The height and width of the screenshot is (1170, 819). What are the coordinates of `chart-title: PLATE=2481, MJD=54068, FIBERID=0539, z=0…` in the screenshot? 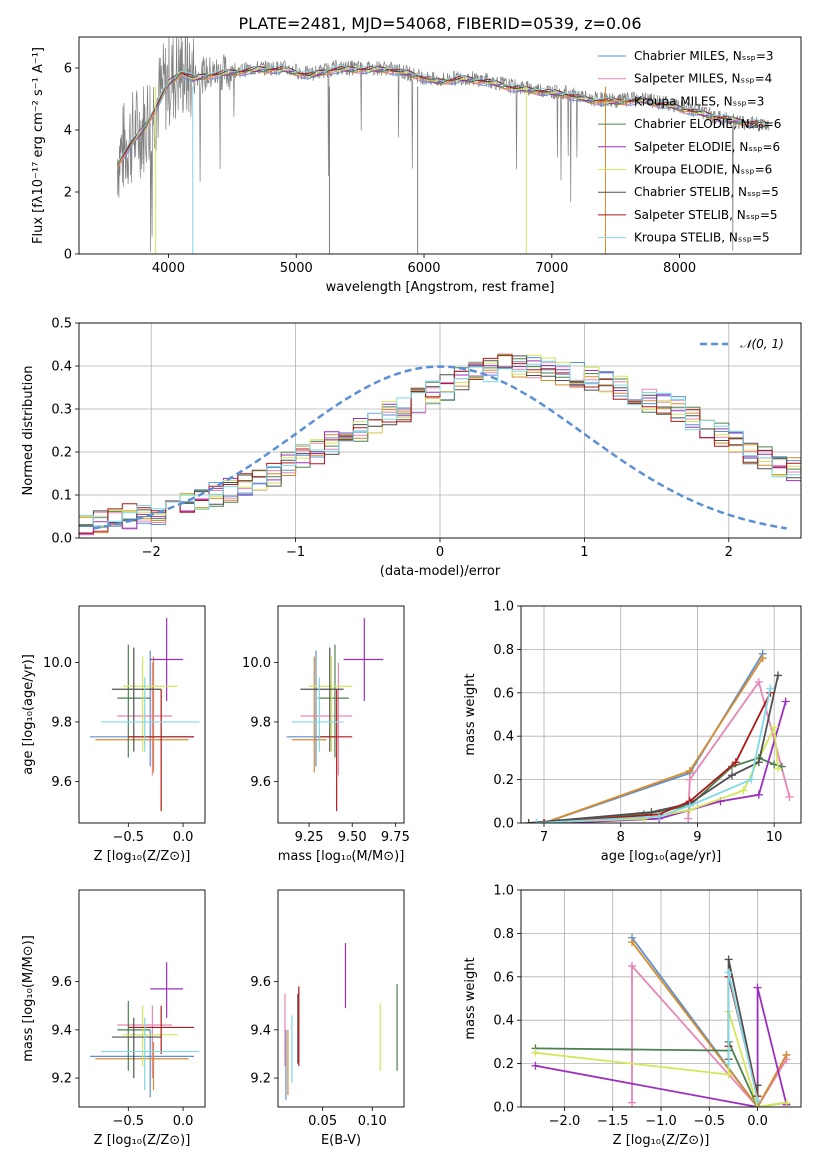 It's located at (439, 23).